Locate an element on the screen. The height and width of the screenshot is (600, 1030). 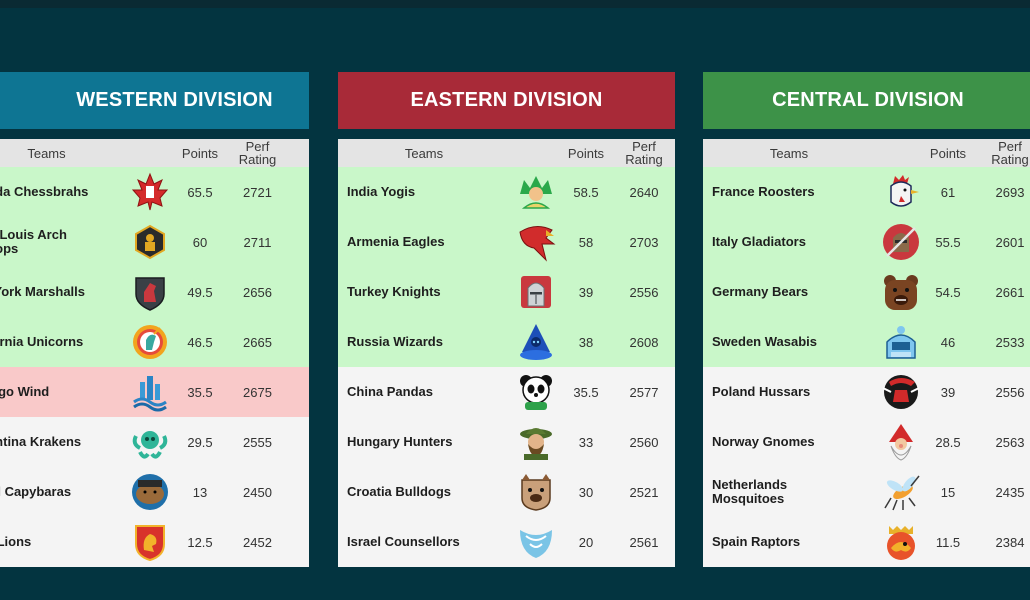
division-title: WESTERN DIVISION is located at coordinates (174, 100).